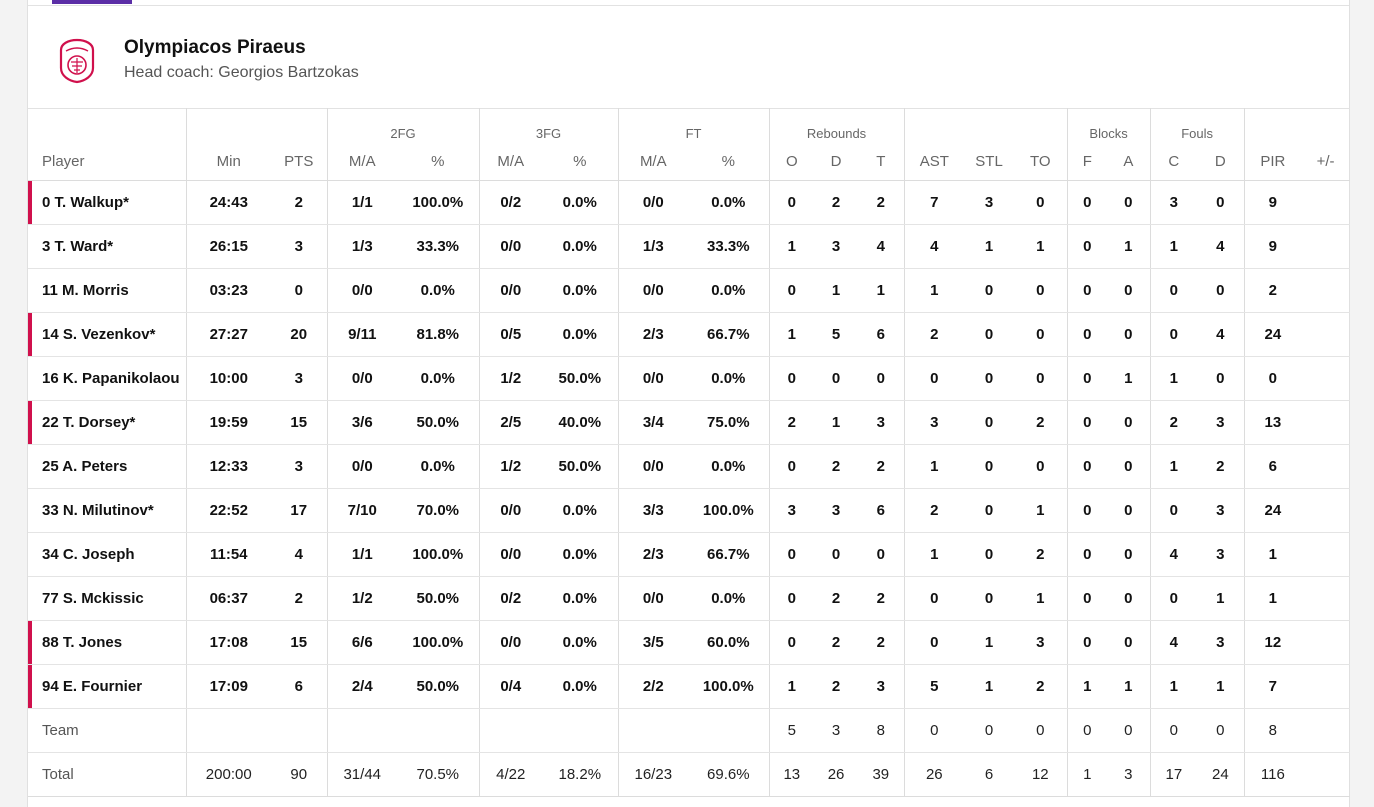 This screenshot has width=1374, height=807. Describe the element at coordinates (107, 161) in the screenshot. I see `col-player: Player` at that location.